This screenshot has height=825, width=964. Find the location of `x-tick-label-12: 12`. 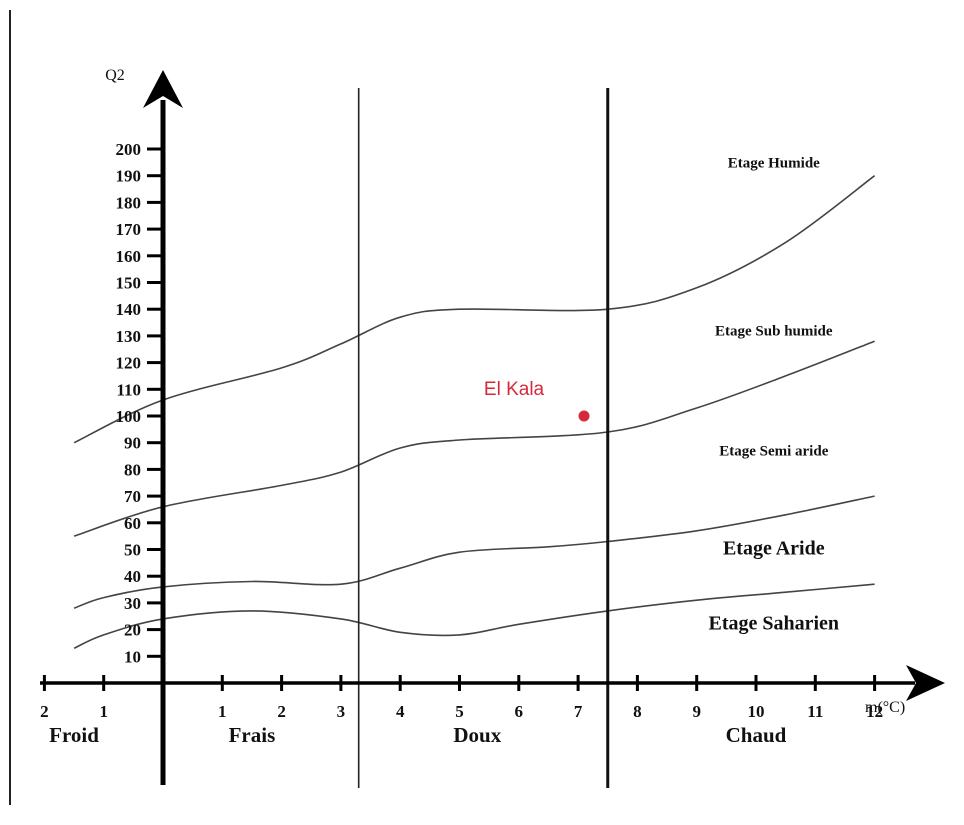

x-tick-label-12: 12 is located at coordinates (874, 711).